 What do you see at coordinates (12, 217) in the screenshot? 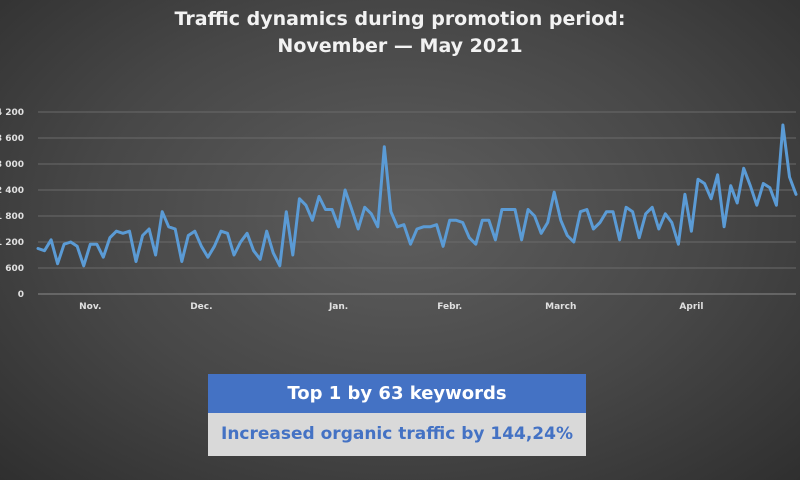
I see `y-tick-label: 1 800` at bounding box center [12, 217].